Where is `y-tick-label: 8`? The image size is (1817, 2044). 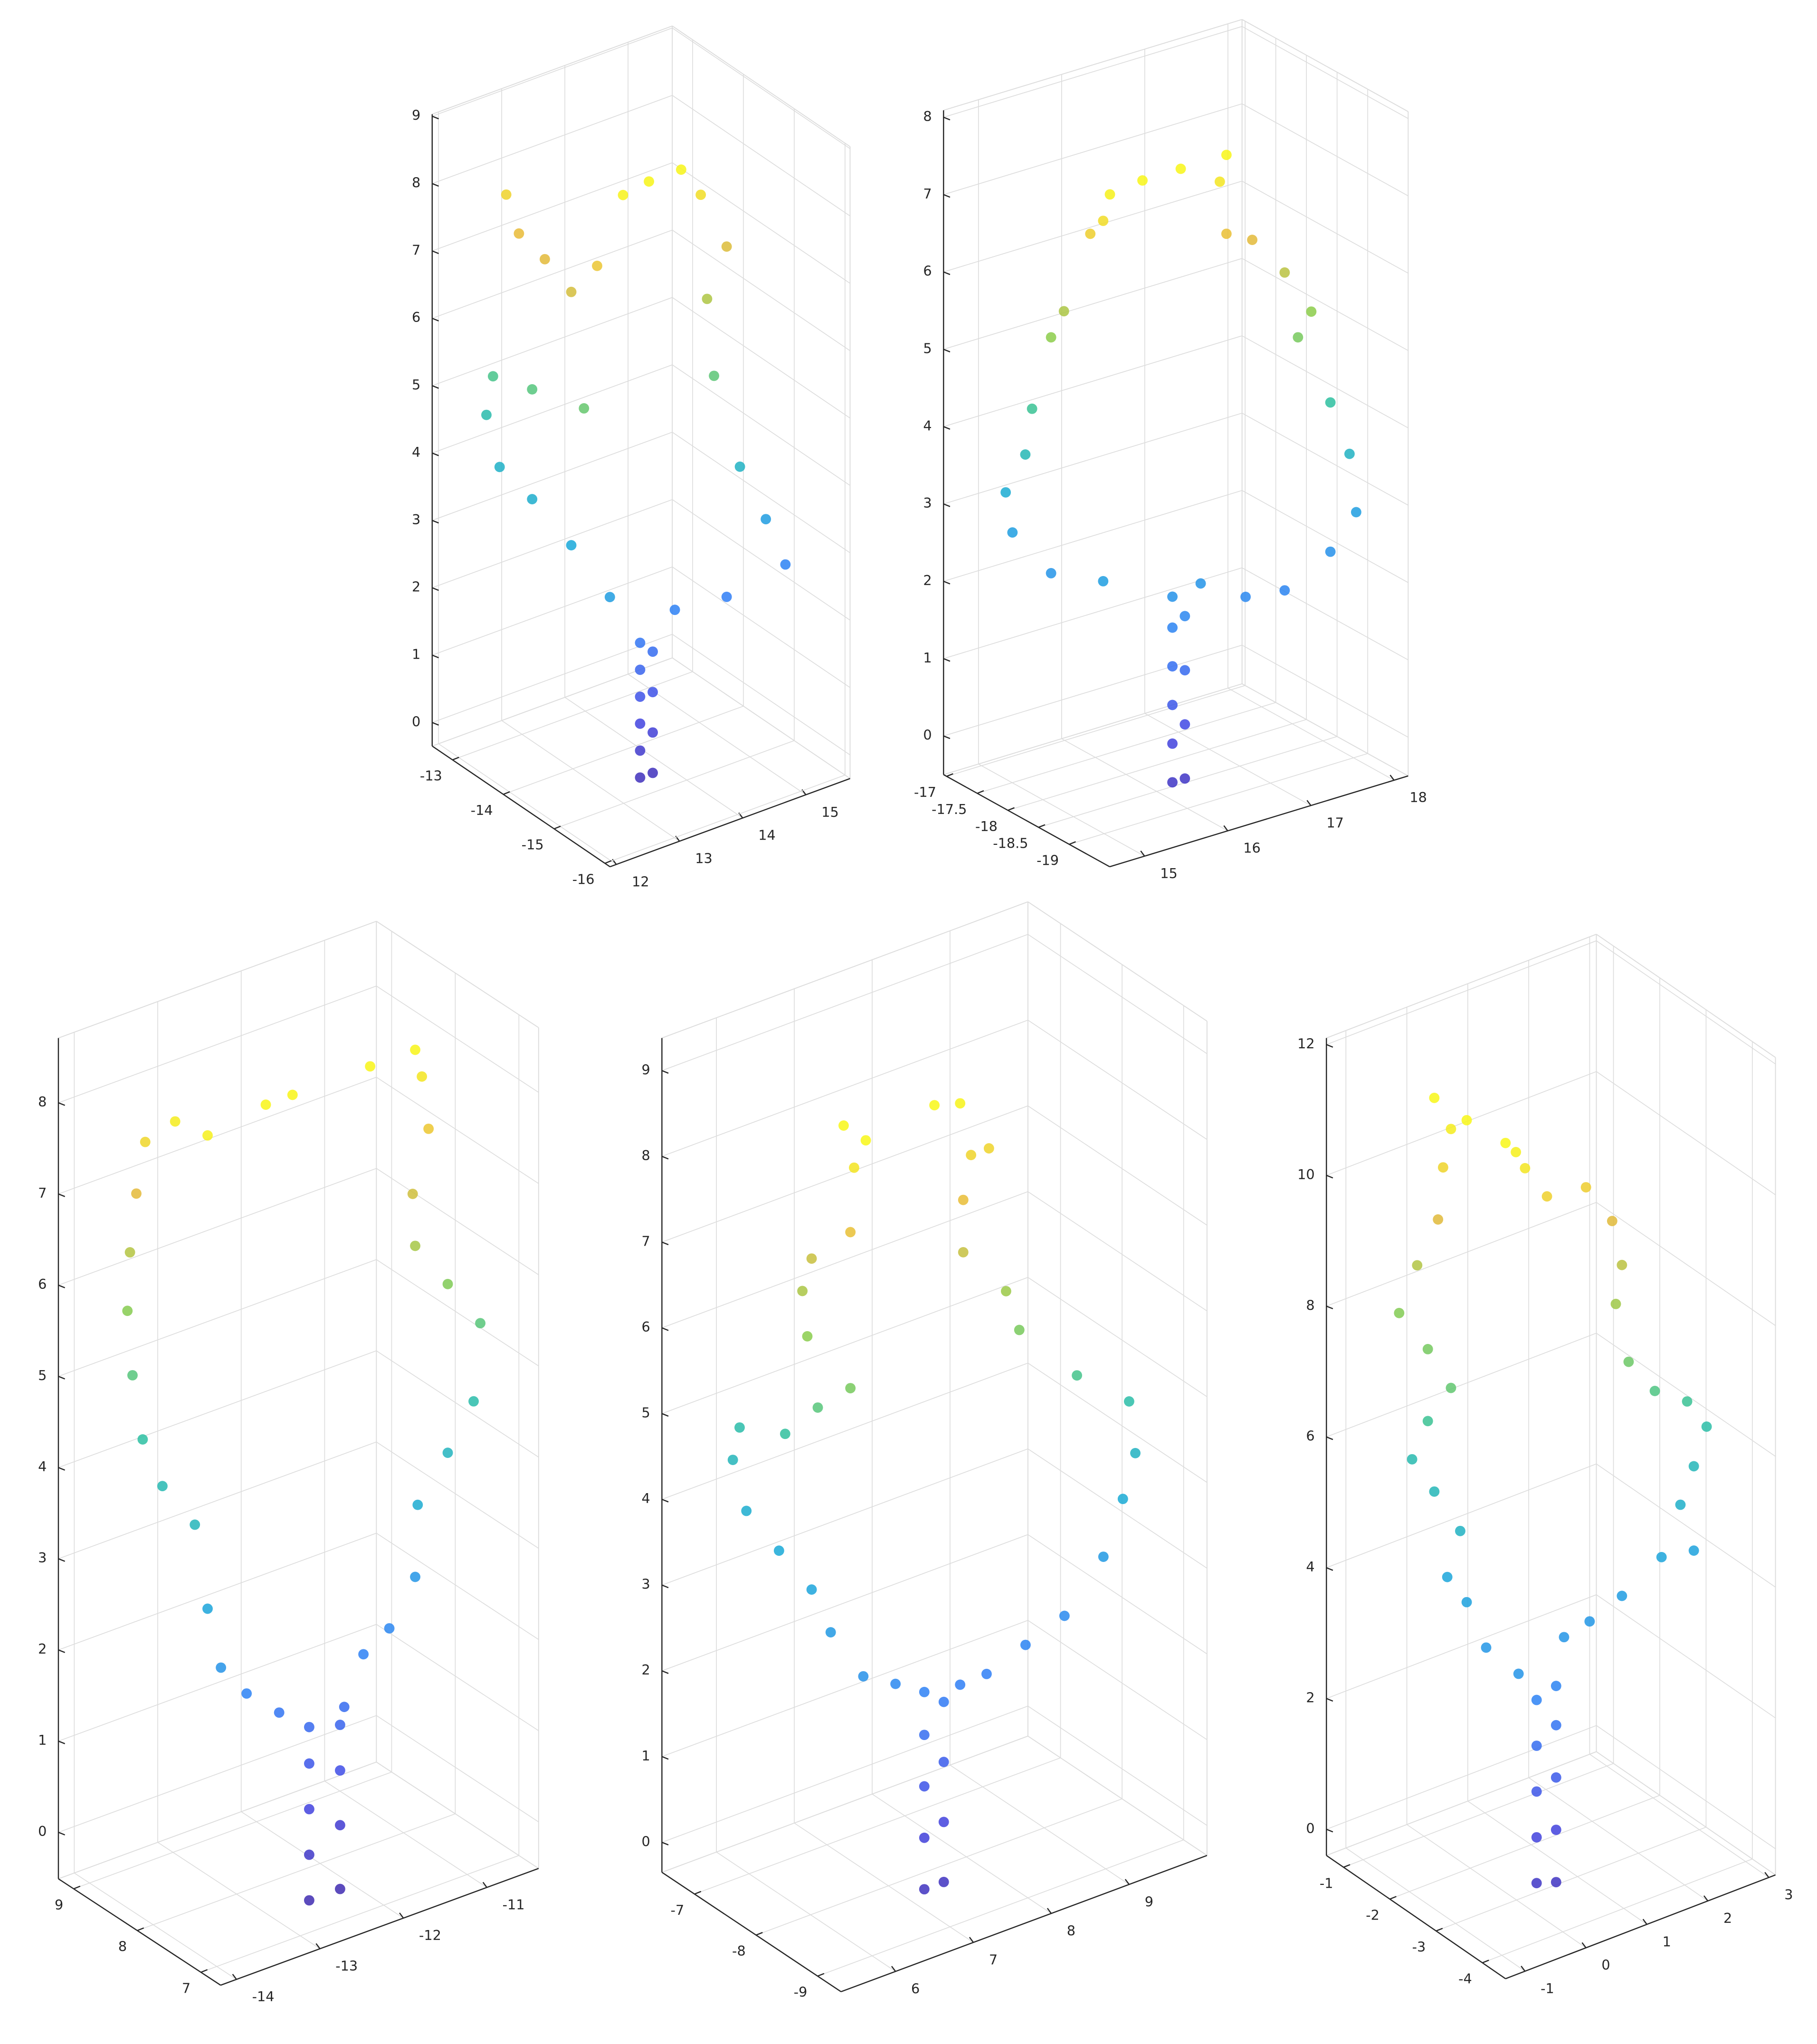 y-tick-label: 8 is located at coordinates (122, 1947).